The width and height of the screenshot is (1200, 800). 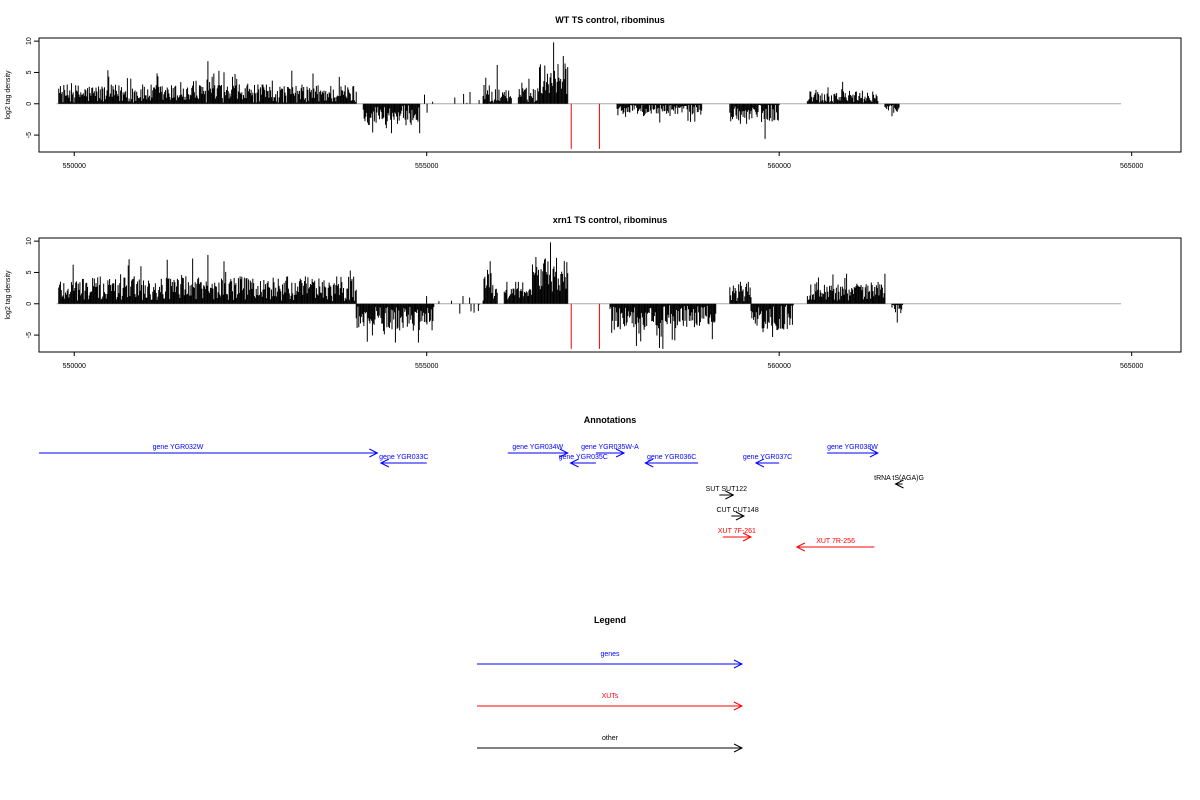 I want to click on annotation-feature: gene YGR033C, so click(x=403, y=461).